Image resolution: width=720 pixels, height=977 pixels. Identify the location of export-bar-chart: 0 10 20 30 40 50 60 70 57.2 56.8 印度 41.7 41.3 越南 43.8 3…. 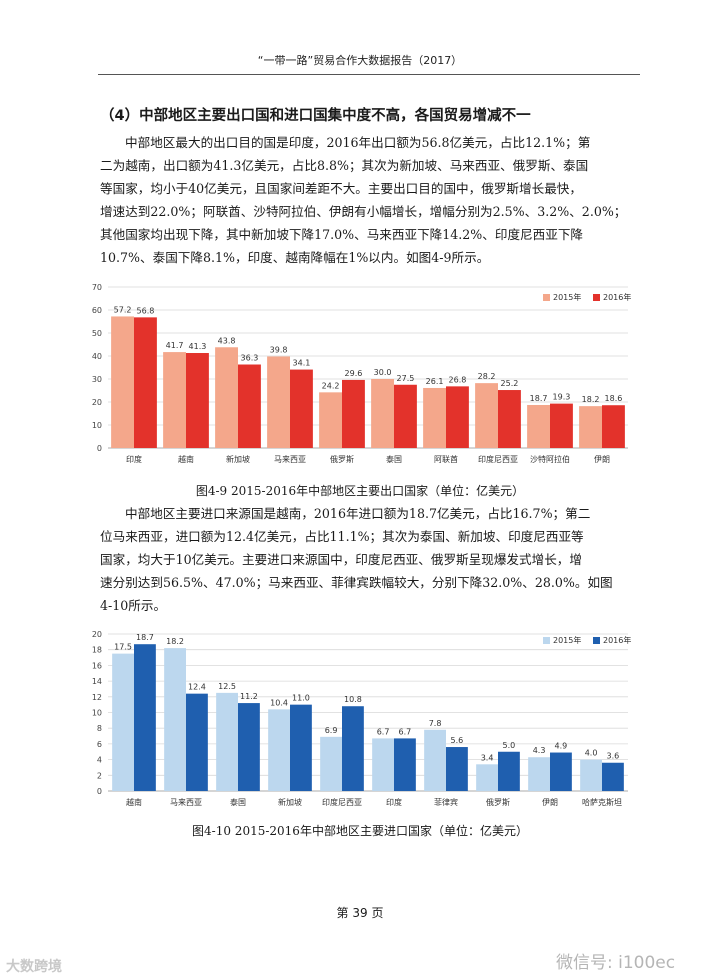
(362, 373).